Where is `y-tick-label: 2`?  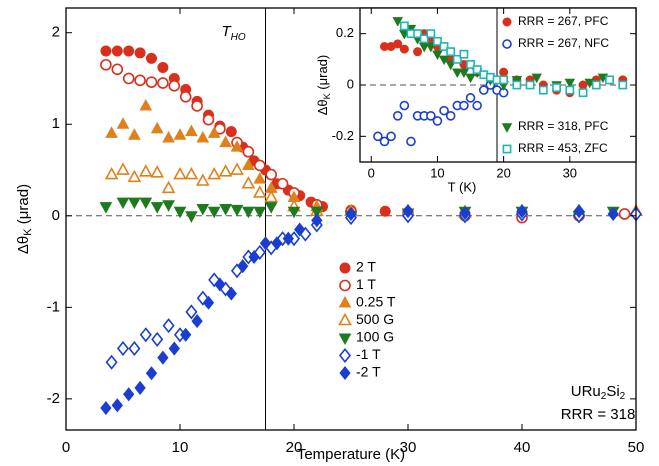 y-tick-label: 2 is located at coordinates (56, 32).